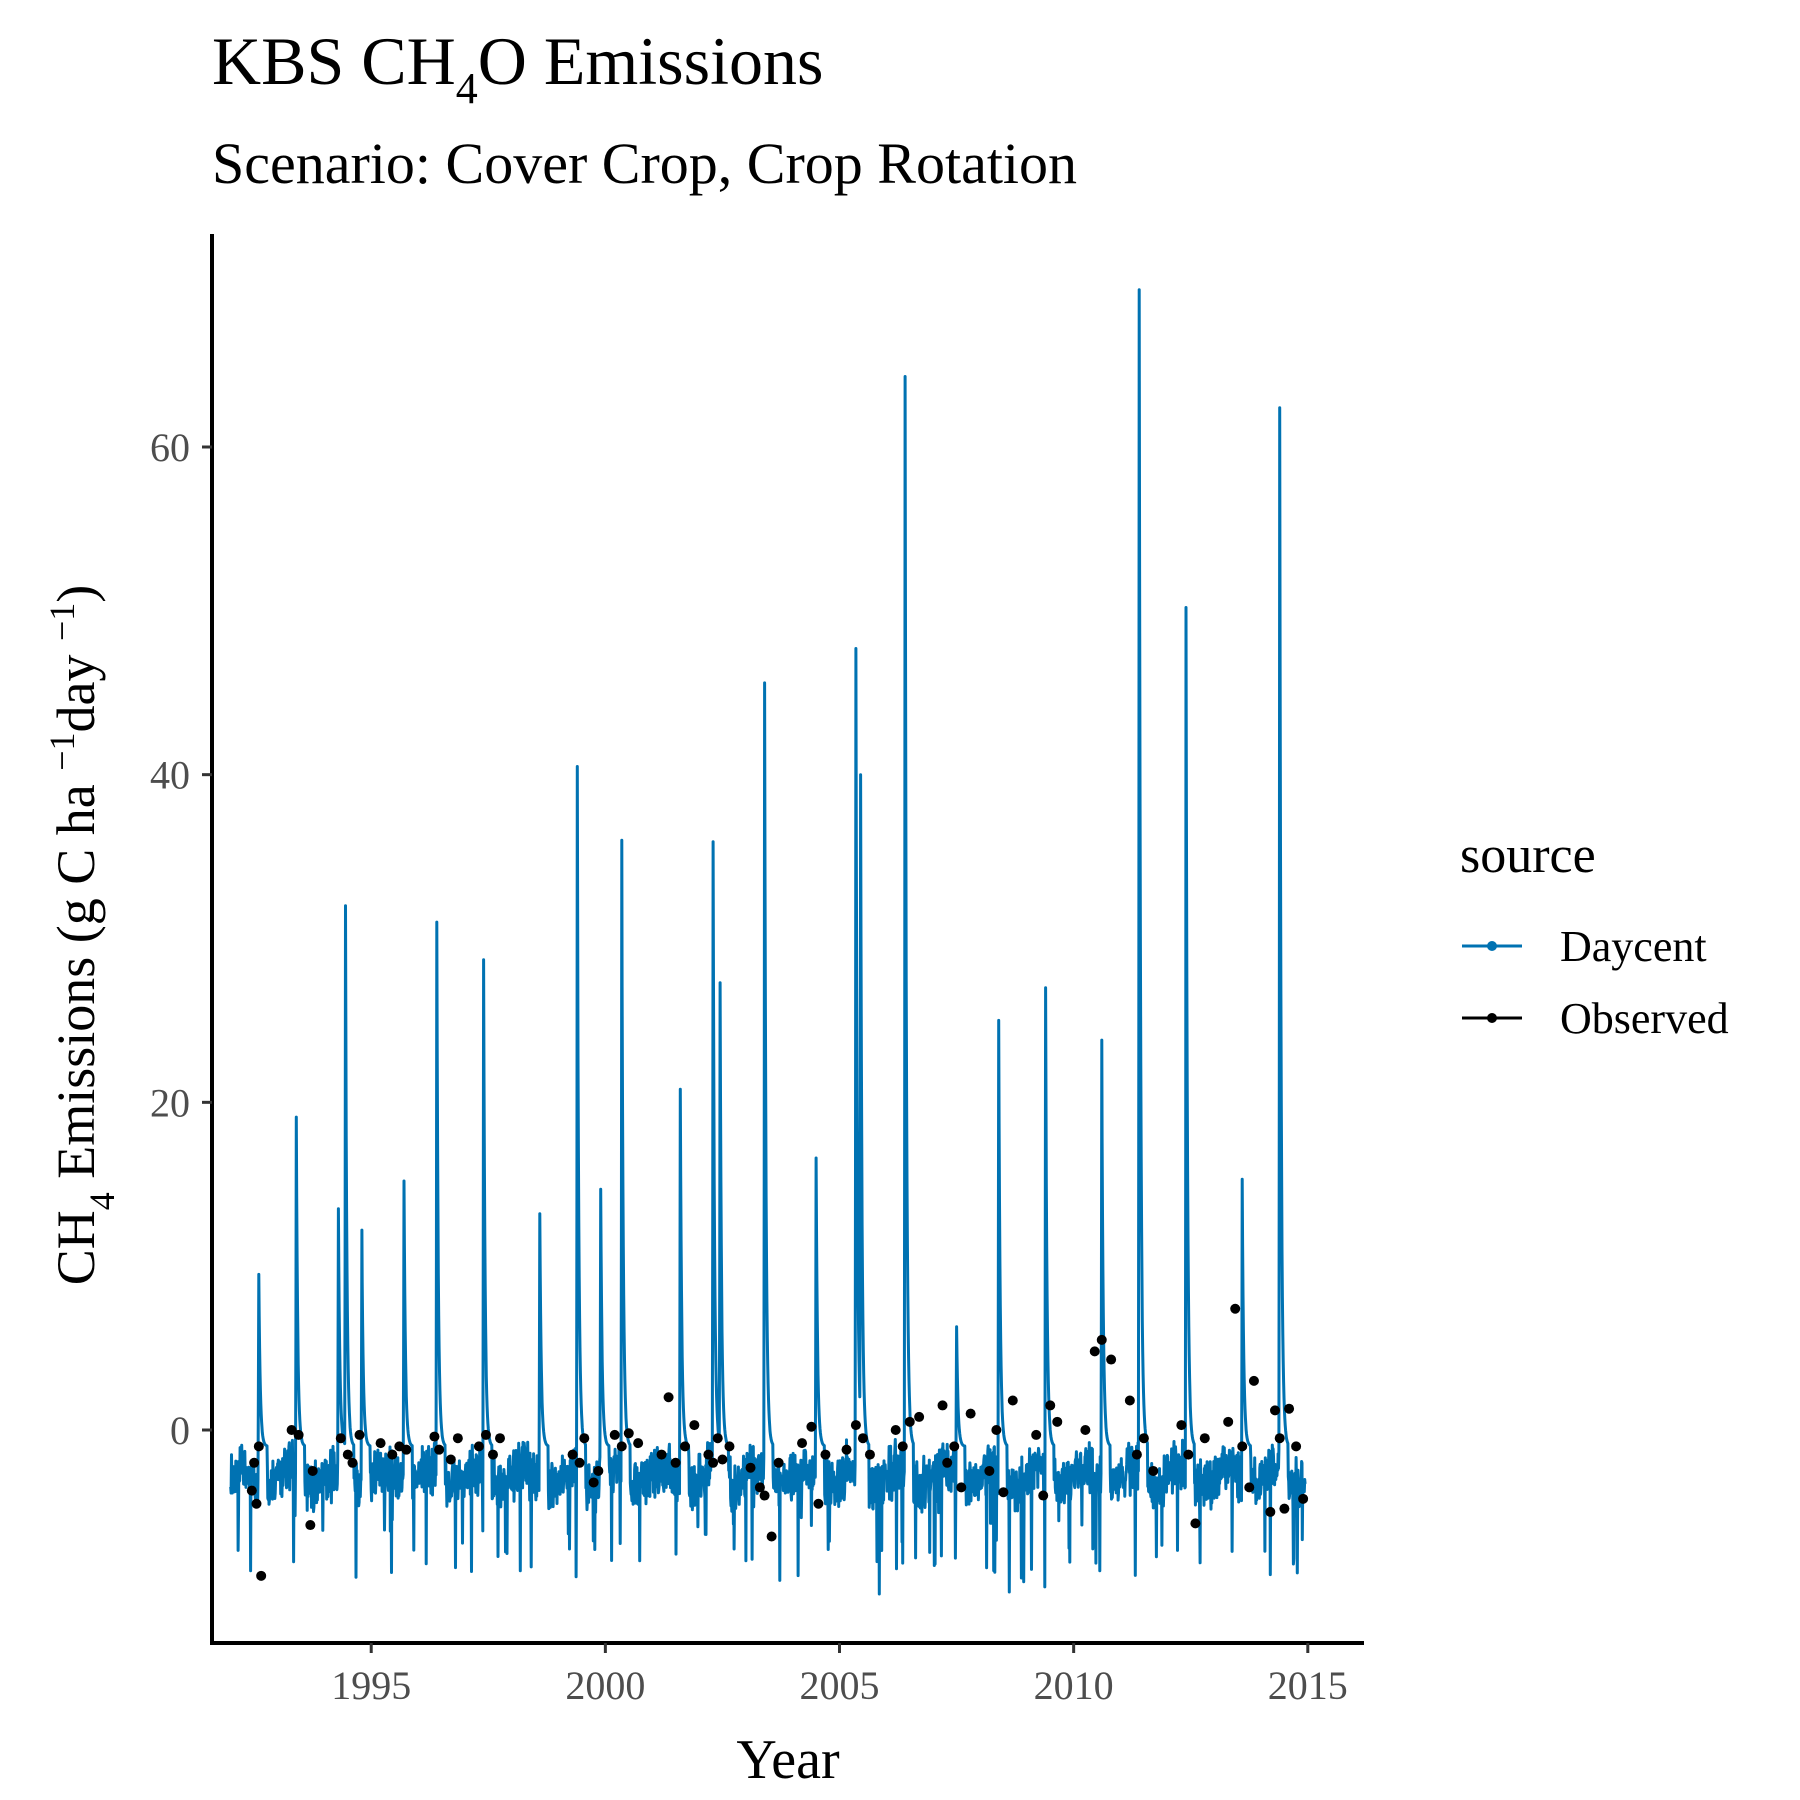 This screenshot has width=1800, height=1800. Describe the element at coordinates (777, 1442) in the screenshot. I see `observed-series-points` at that location.